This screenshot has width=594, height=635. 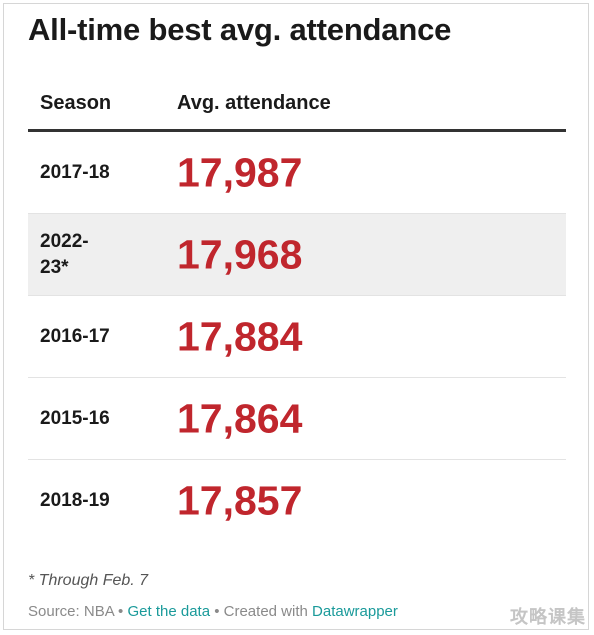 What do you see at coordinates (76, 103) in the screenshot?
I see `column-header-season: Season` at bounding box center [76, 103].